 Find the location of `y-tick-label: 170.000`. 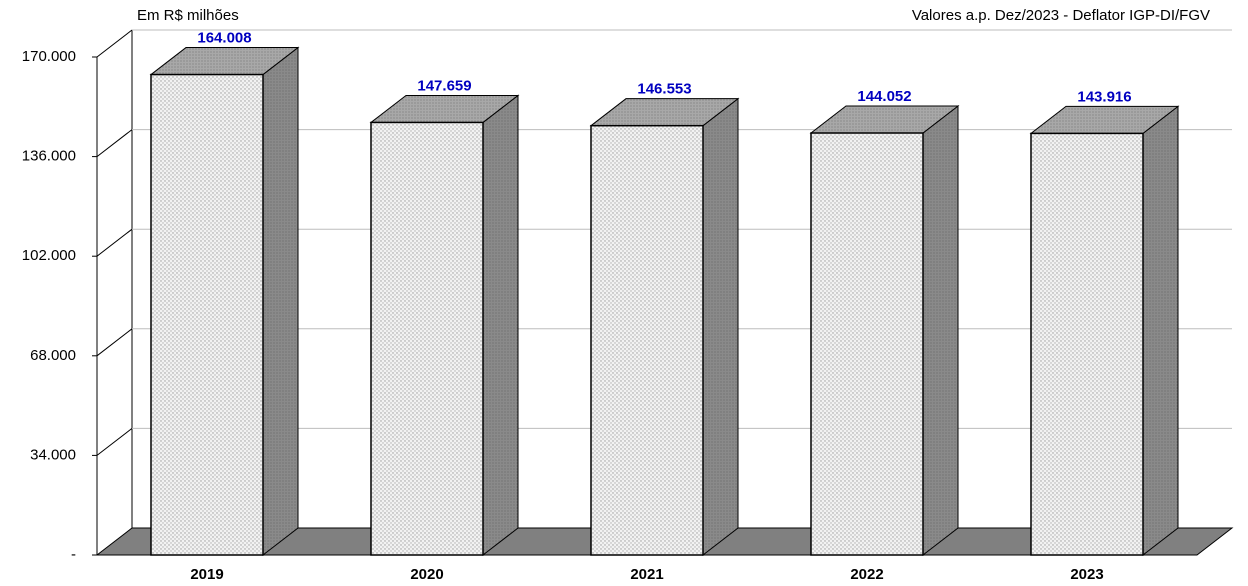

y-tick-label: 170.000 is located at coordinates (49, 56).